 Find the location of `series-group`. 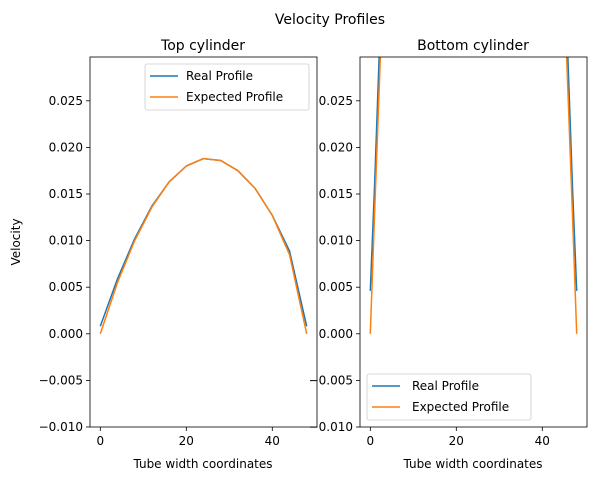

series-group is located at coordinates (203, 246).